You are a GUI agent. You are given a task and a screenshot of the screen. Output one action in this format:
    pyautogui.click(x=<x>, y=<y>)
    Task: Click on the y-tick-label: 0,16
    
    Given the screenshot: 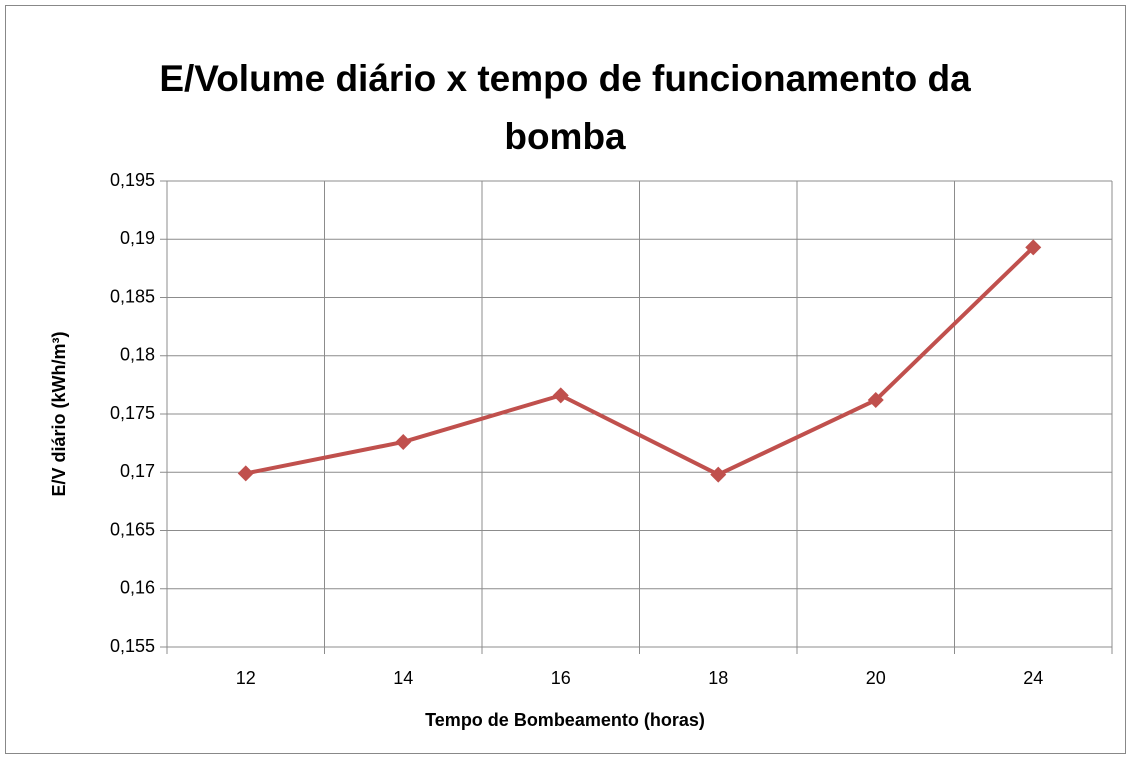 What is the action you would take?
    pyautogui.click(x=137, y=588)
    